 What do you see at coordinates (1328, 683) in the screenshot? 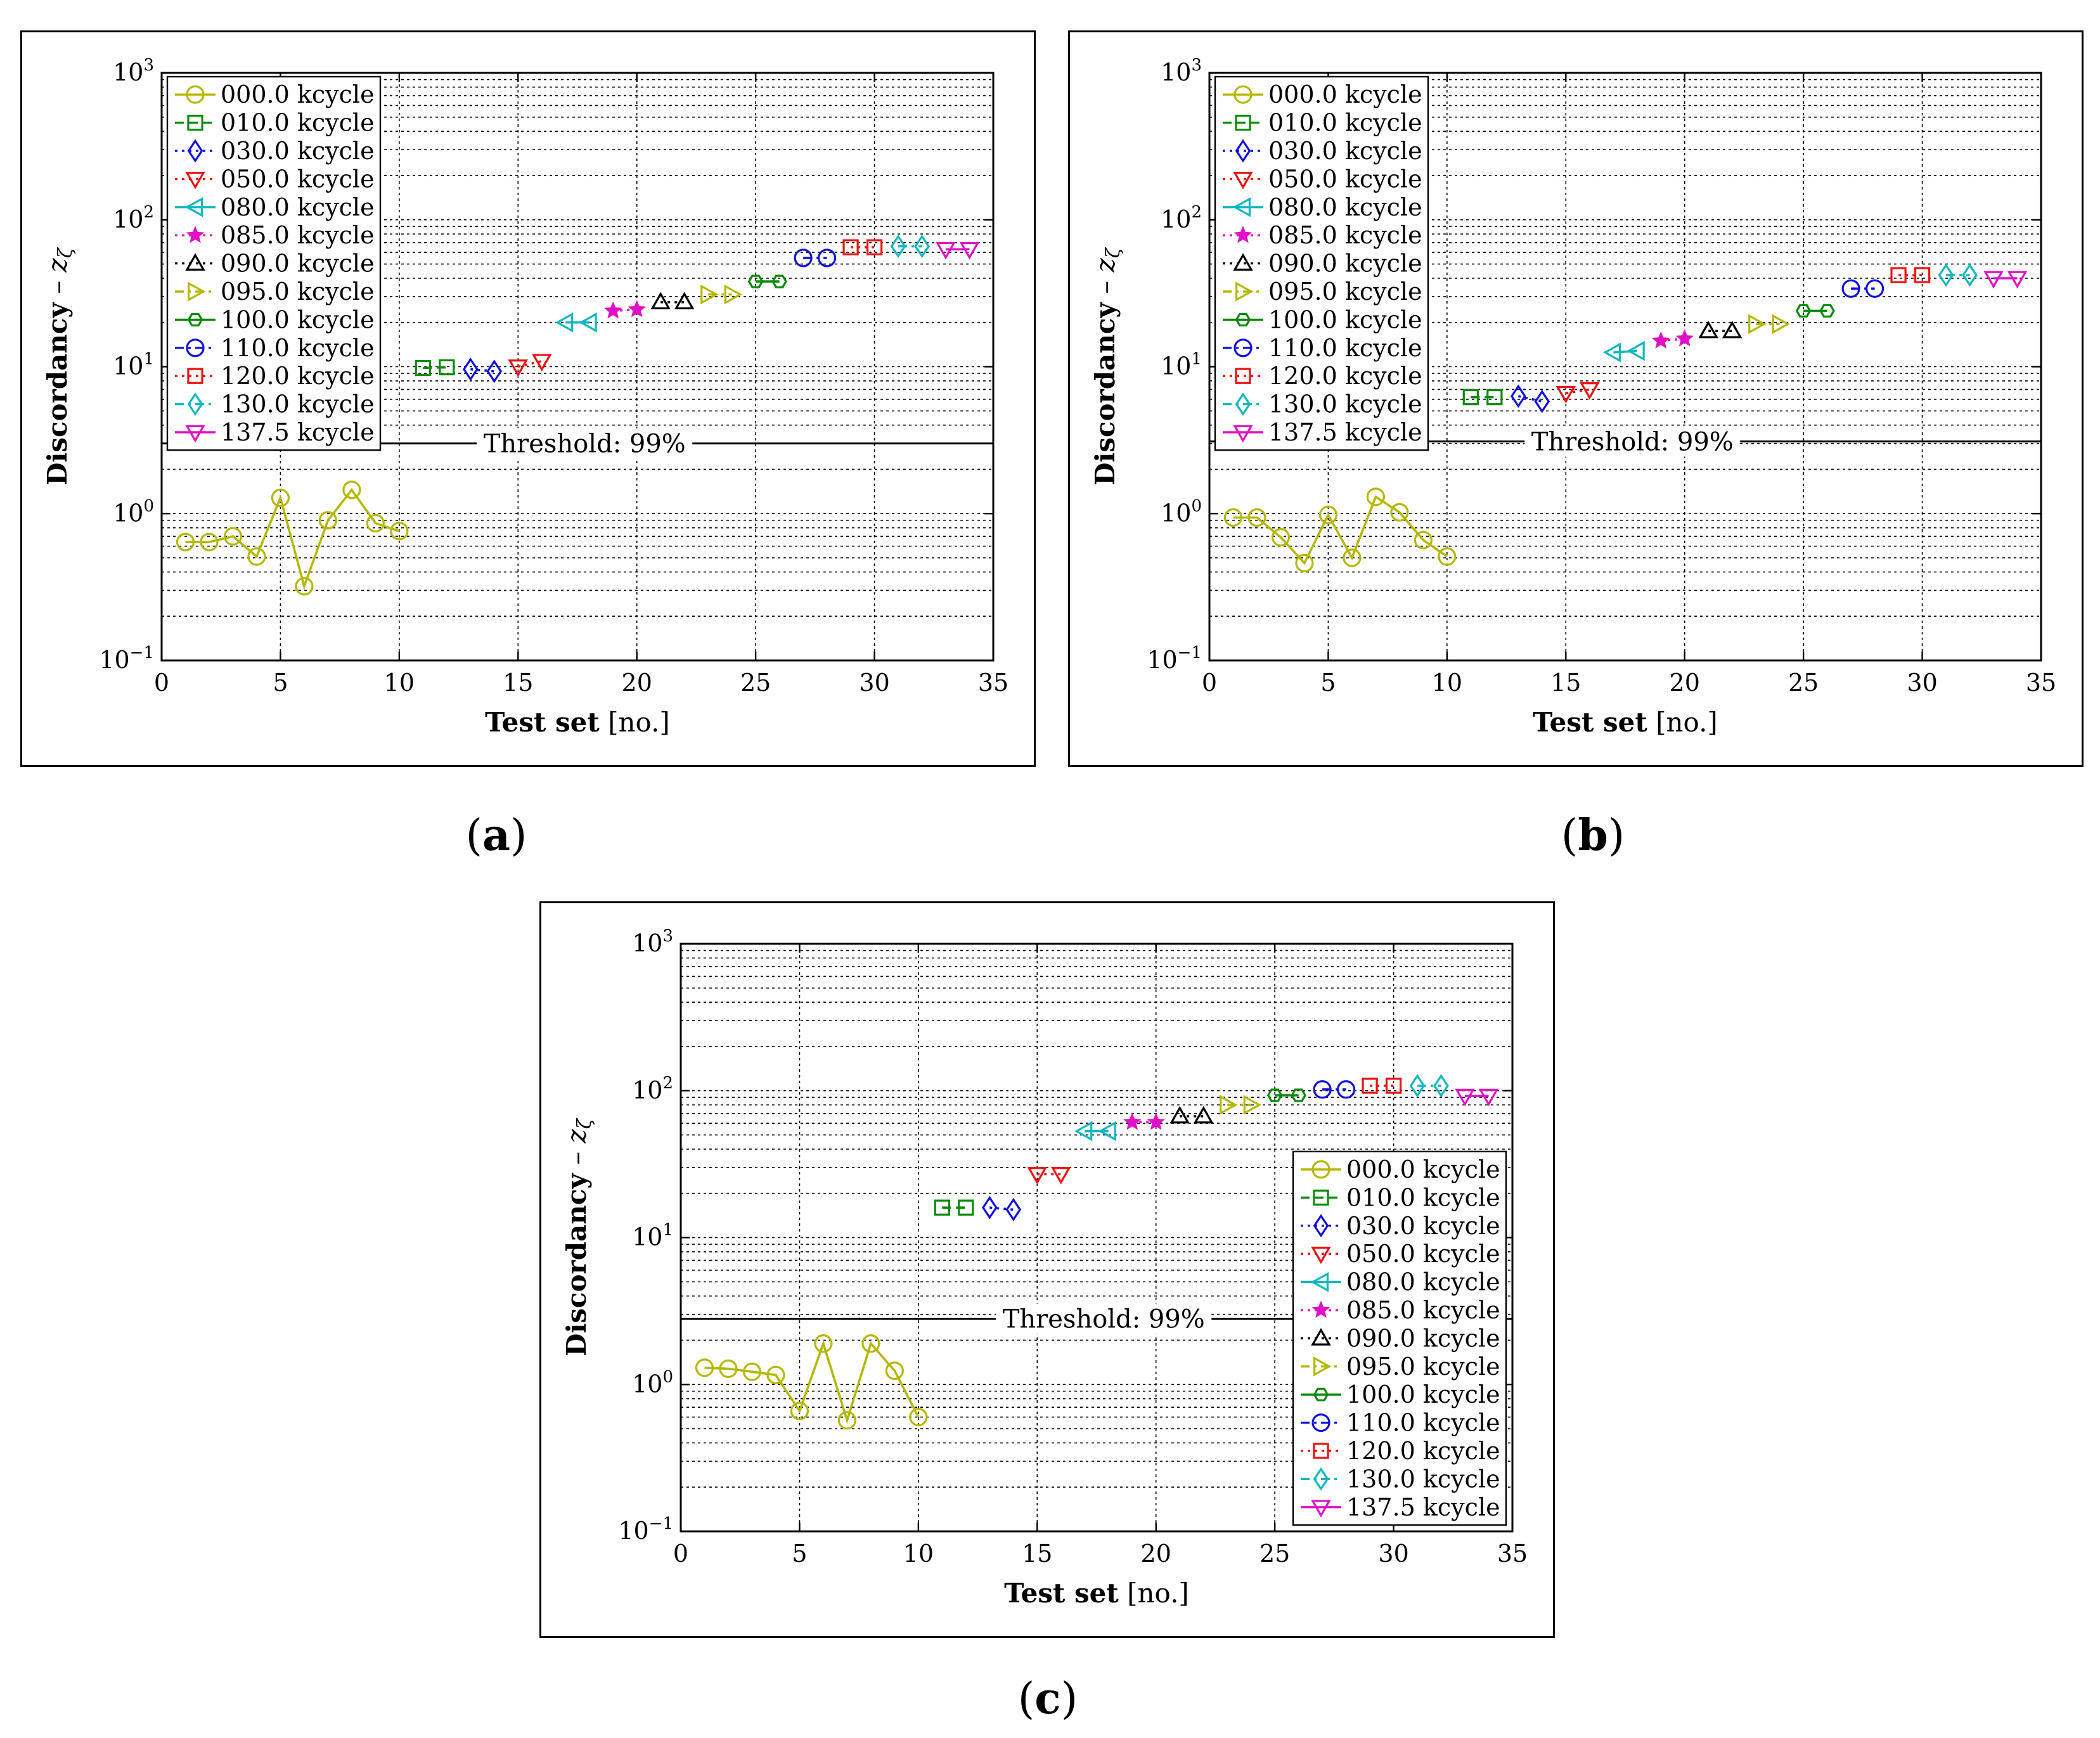
I see `xtick-label: 5` at bounding box center [1328, 683].